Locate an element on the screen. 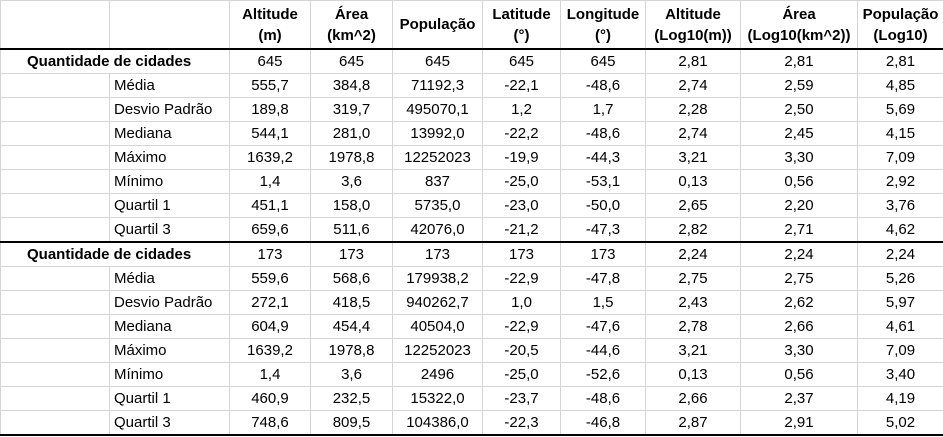 The image size is (943, 437). header-cell-longitude: Longitude (°) is located at coordinates (603, 25).